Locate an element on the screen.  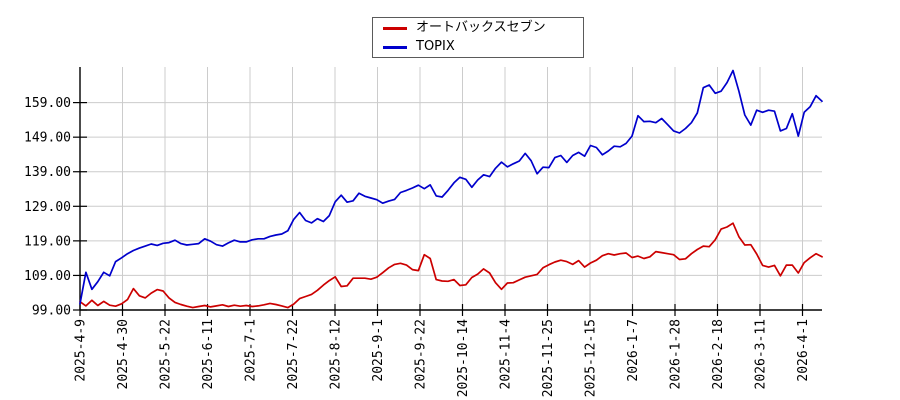
x-tick-label: 2025-10-14 is located at coordinates (463, 358).